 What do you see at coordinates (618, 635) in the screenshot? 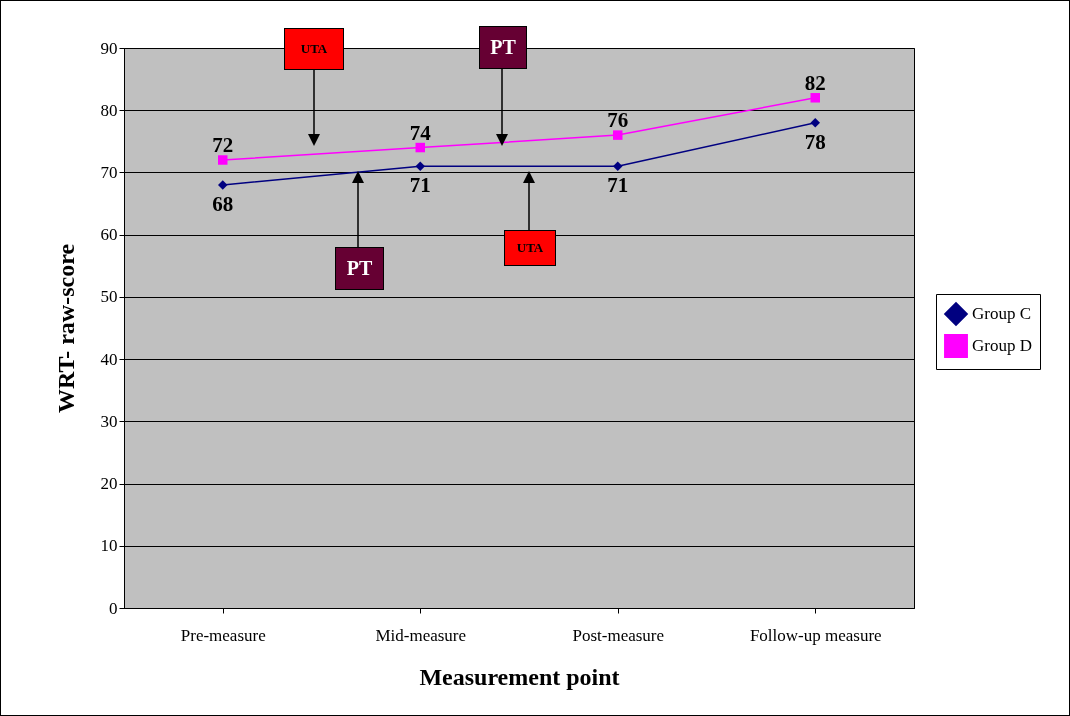
I see `x-tick-label: Post-measure` at bounding box center [618, 635].